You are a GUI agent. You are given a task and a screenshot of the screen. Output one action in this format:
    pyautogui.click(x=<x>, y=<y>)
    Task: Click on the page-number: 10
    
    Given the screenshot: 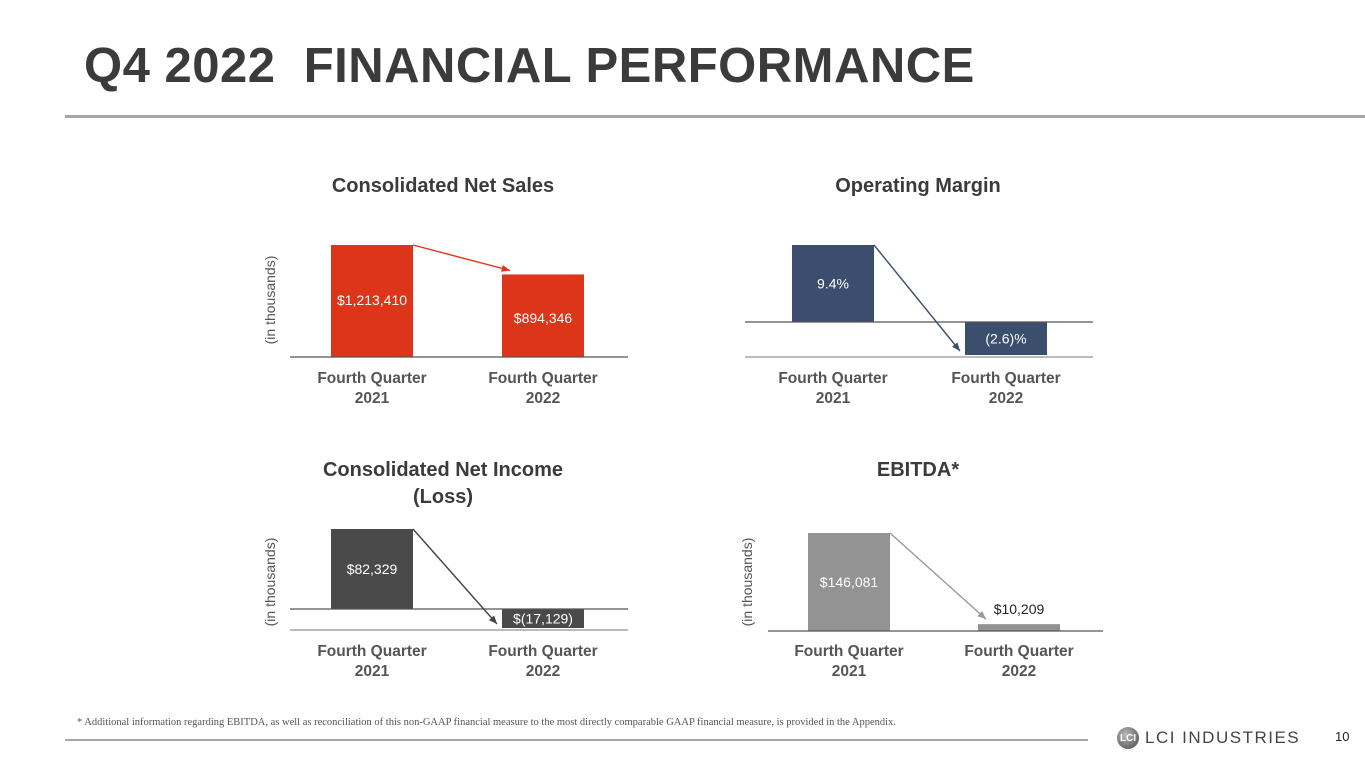 What is the action you would take?
    pyautogui.click(x=1342, y=736)
    